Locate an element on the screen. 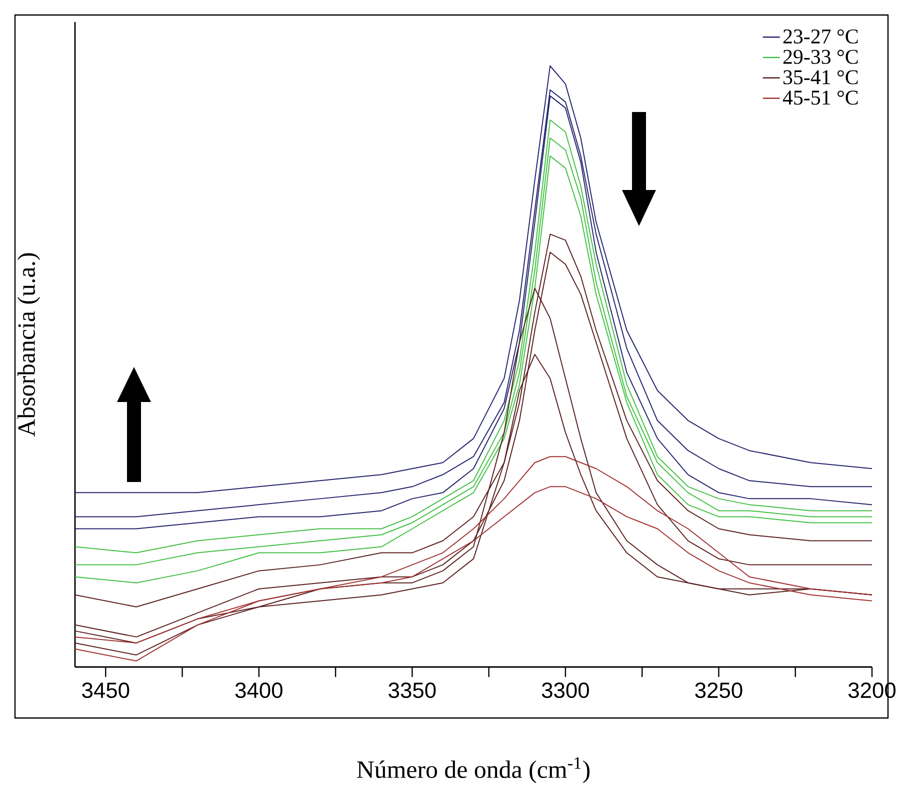 The image size is (904, 795). legend-label: 23-27 °C is located at coordinates (820, 36).